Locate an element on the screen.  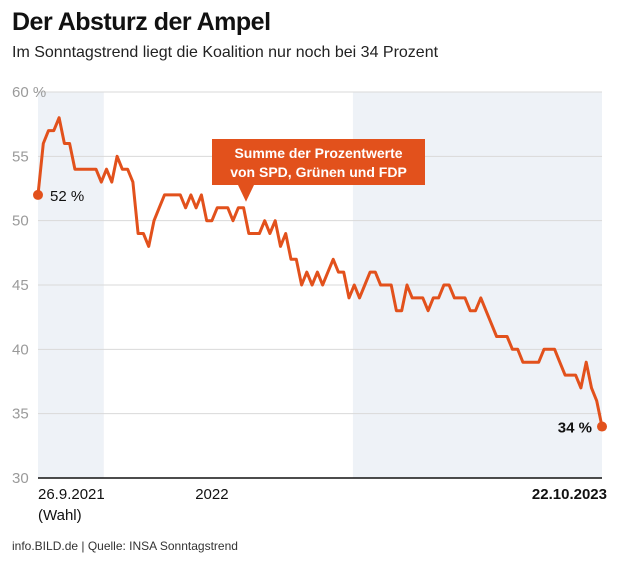
x-tick-label-0: 26.9.2021 is located at coordinates (71, 494).